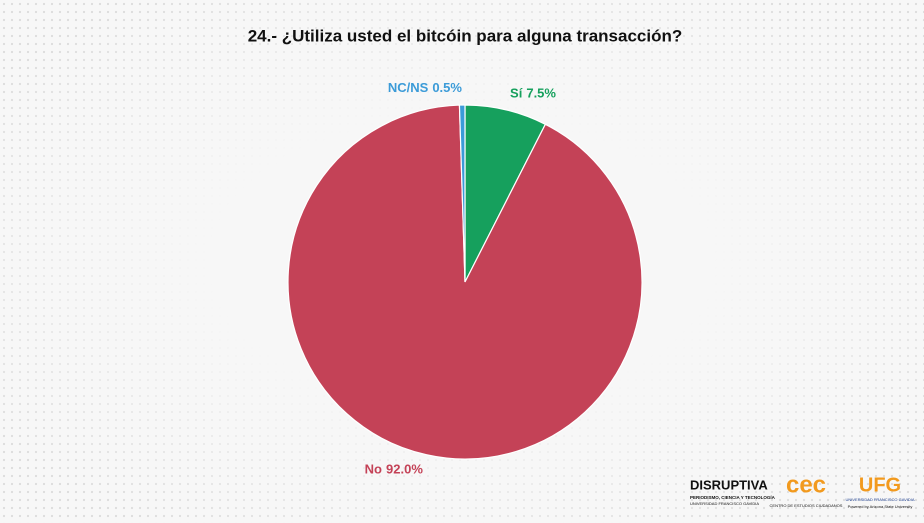 This screenshot has width=924, height=523. I want to click on logo-ufg: UFG, so click(880, 485).